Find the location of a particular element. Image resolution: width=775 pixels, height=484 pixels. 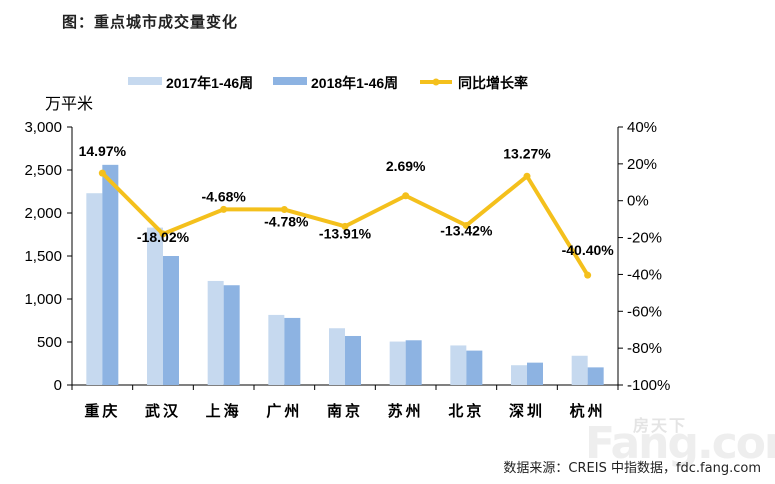

legend-swatch-2017 is located at coordinates (145, 81).